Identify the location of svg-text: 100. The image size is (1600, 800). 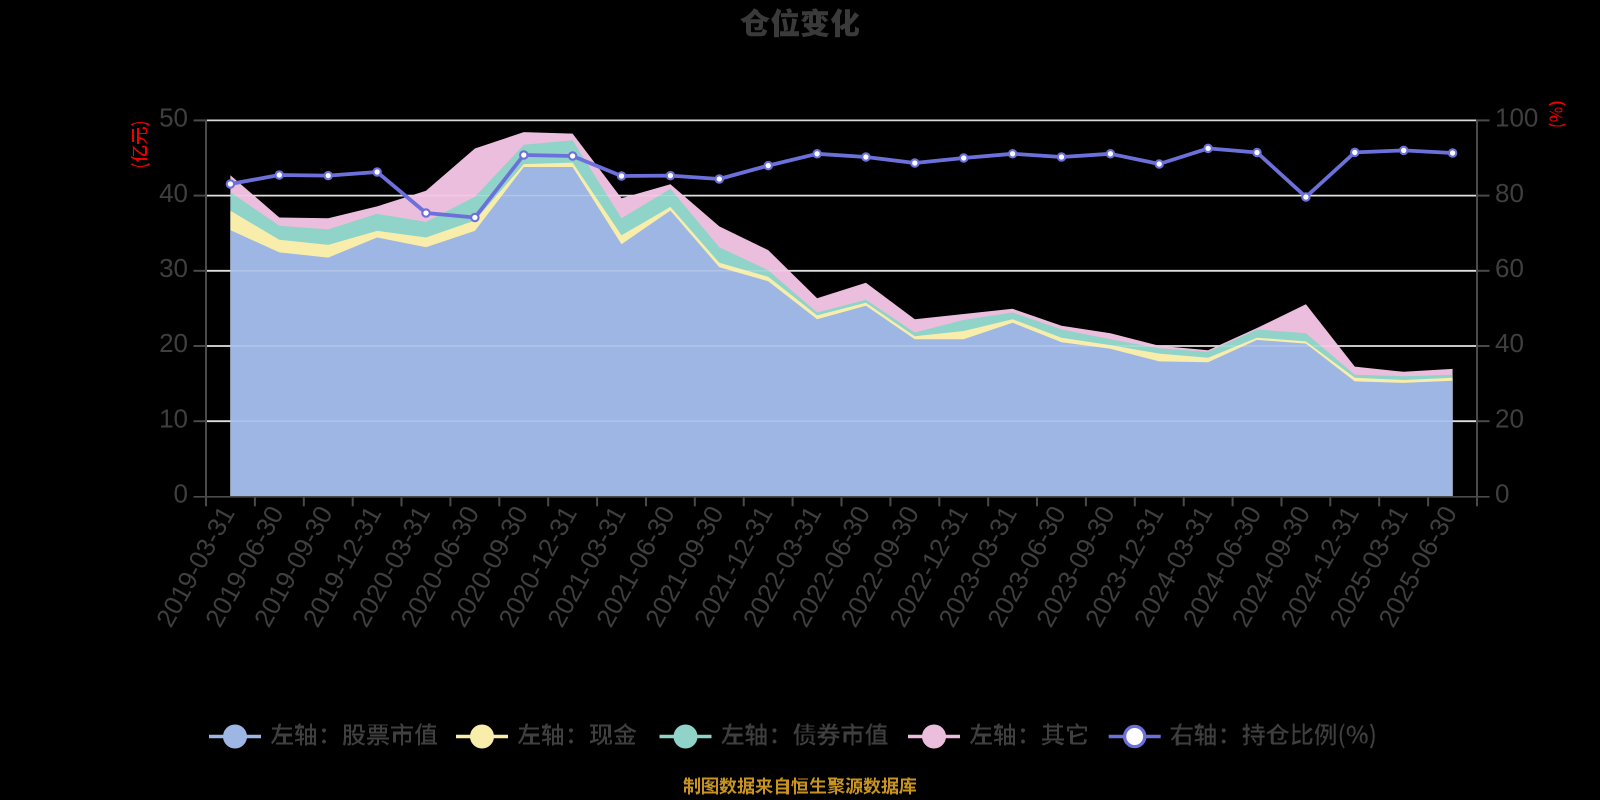
(1516, 118).